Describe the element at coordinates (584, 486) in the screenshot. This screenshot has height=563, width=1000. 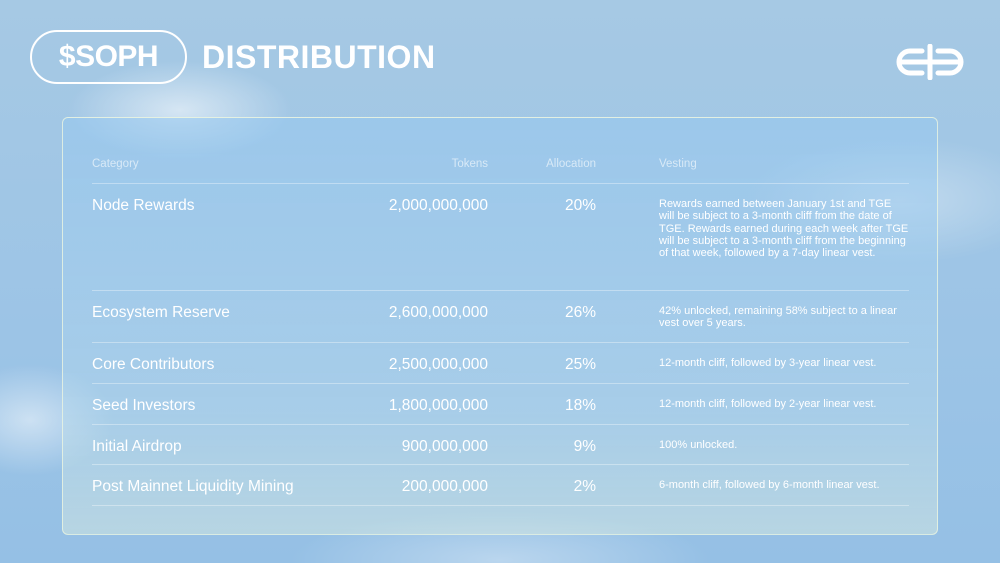
I see `allocation-cell: 2%` at that location.